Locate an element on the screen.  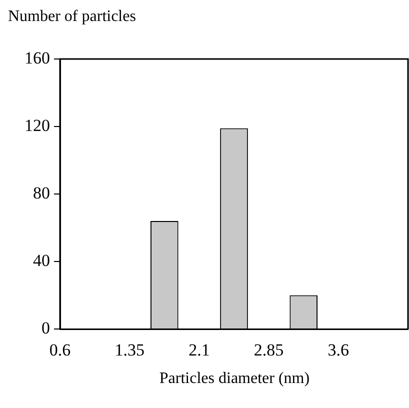
x-tick-label: 2.1 is located at coordinates (199, 350).